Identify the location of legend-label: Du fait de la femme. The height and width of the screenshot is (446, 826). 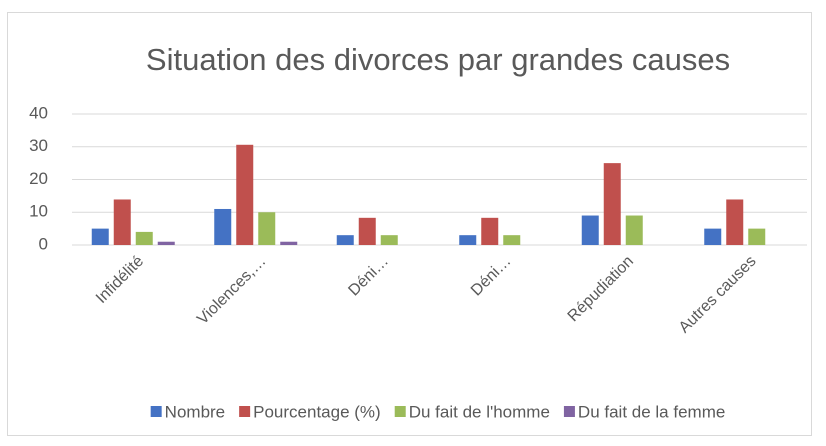
(651, 411).